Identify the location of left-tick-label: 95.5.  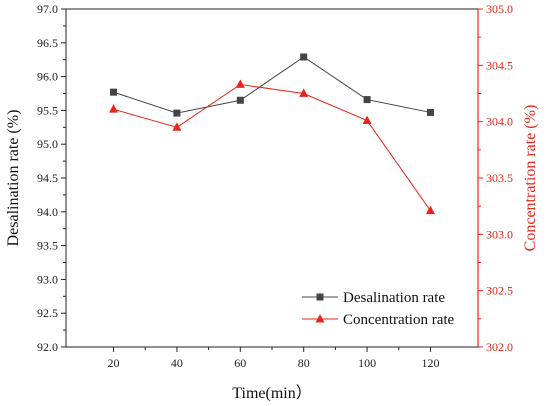
(47, 110).